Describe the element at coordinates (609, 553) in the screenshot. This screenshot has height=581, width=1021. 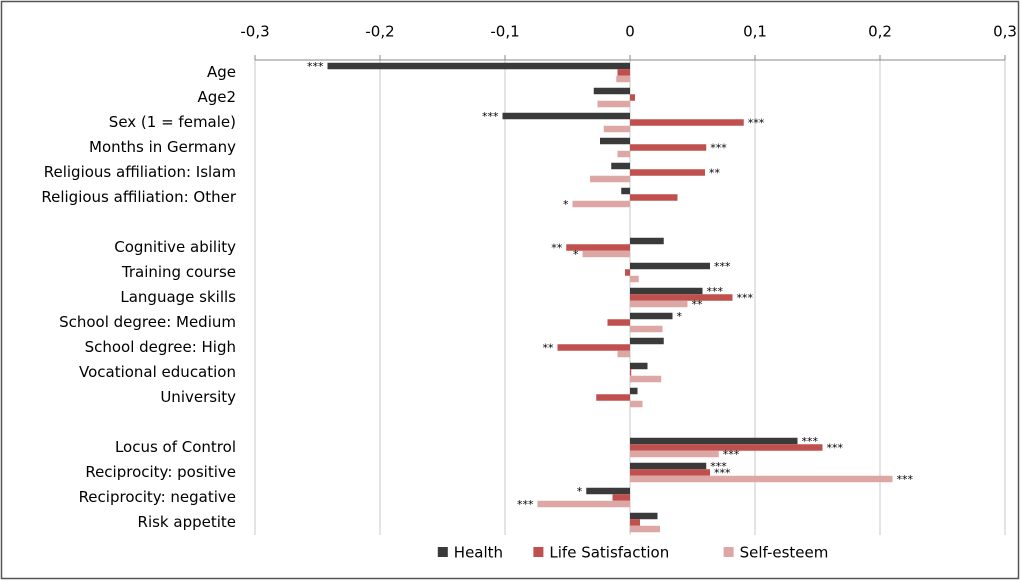
I see `legend-label: Life Satisfaction` at that location.